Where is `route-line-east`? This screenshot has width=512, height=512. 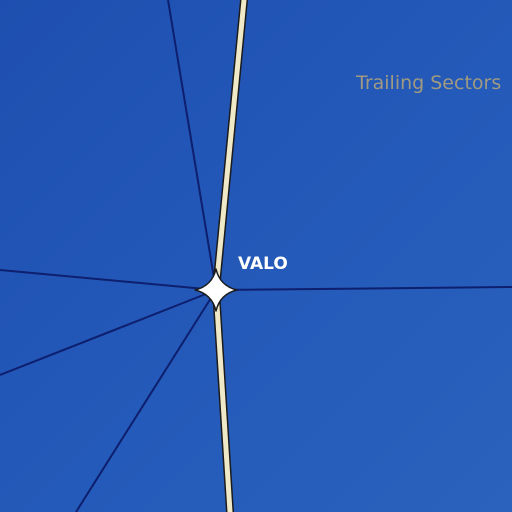
route-line-east is located at coordinates (363, 288).